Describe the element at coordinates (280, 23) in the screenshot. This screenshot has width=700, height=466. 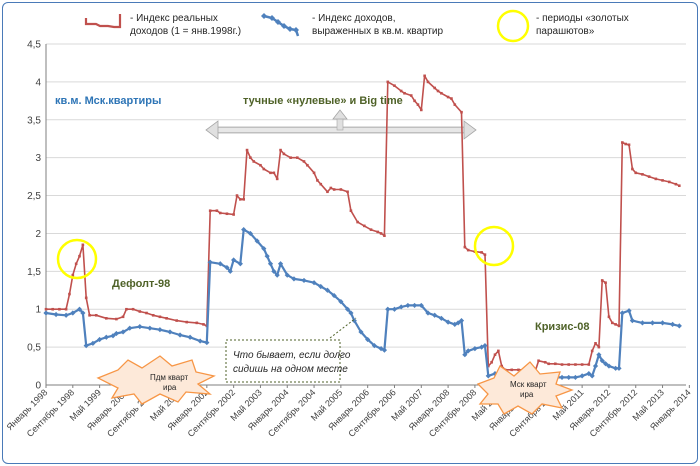
I see `legend-blue-markers` at that location.